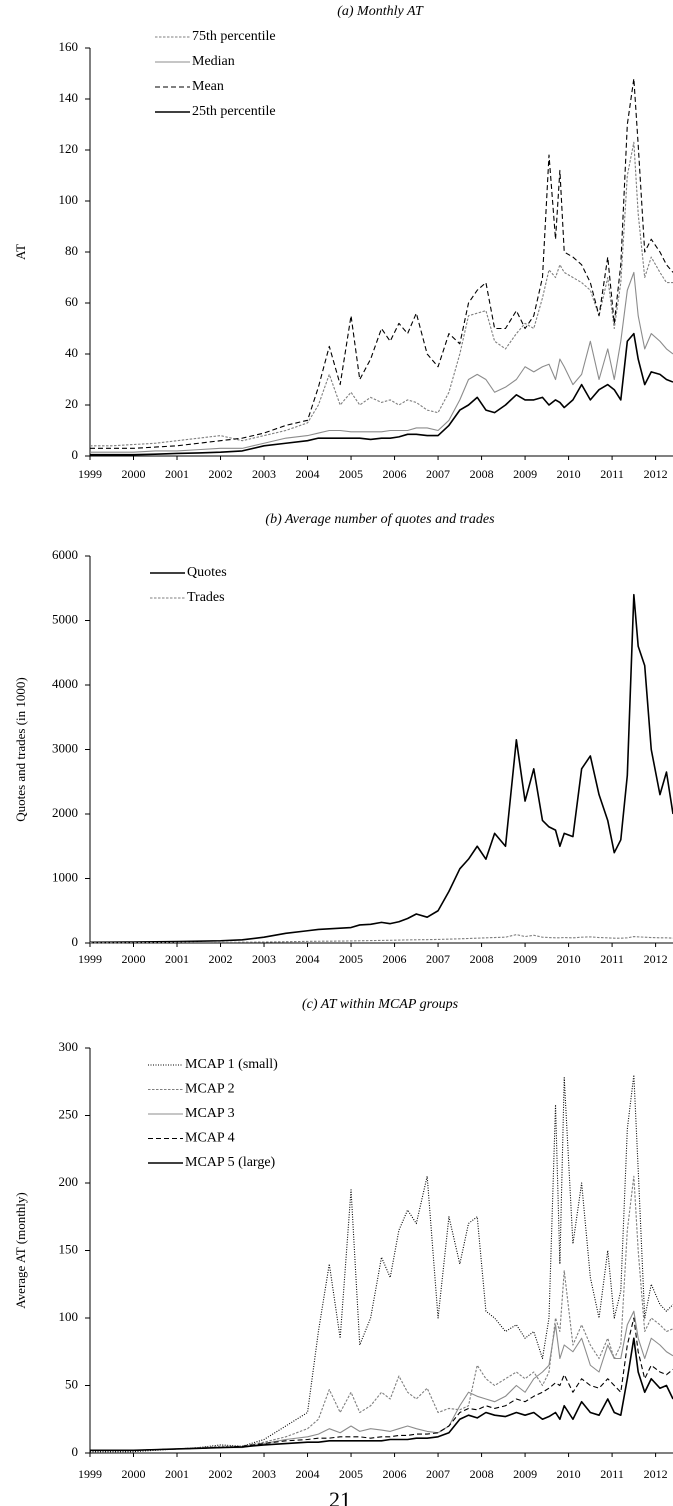 The image size is (673, 1506). Describe the element at coordinates (380, 519) in the screenshot. I see `chart-title: (b) Average number of quotes and trades` at that location.